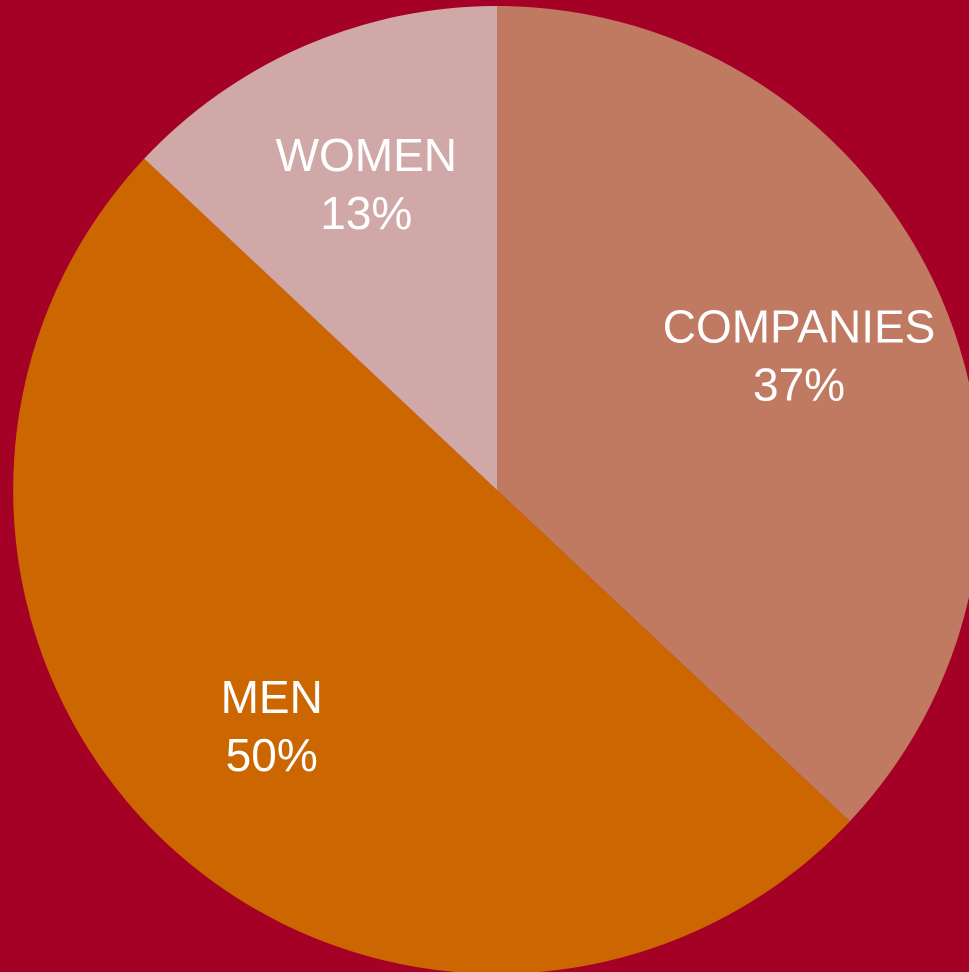 The width and height of the screenshot is (969, 972). What do you see at coordinates (272, 697) in the screenshot?
I see `slice-label: MEN` at bounding box center [272, 697].